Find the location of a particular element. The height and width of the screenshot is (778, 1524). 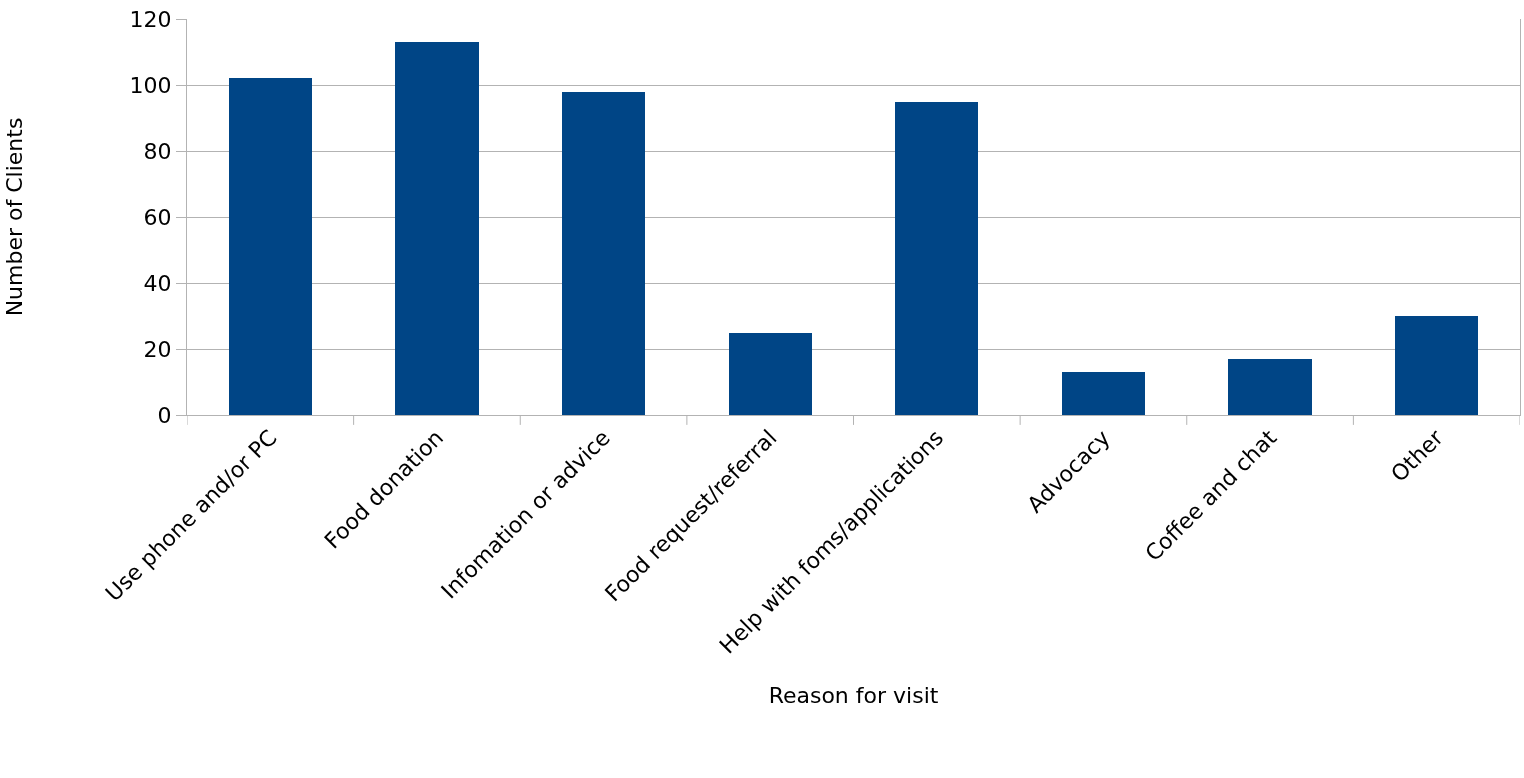

x-axis-title: Reason for visit is located at coordinates (853, 696).